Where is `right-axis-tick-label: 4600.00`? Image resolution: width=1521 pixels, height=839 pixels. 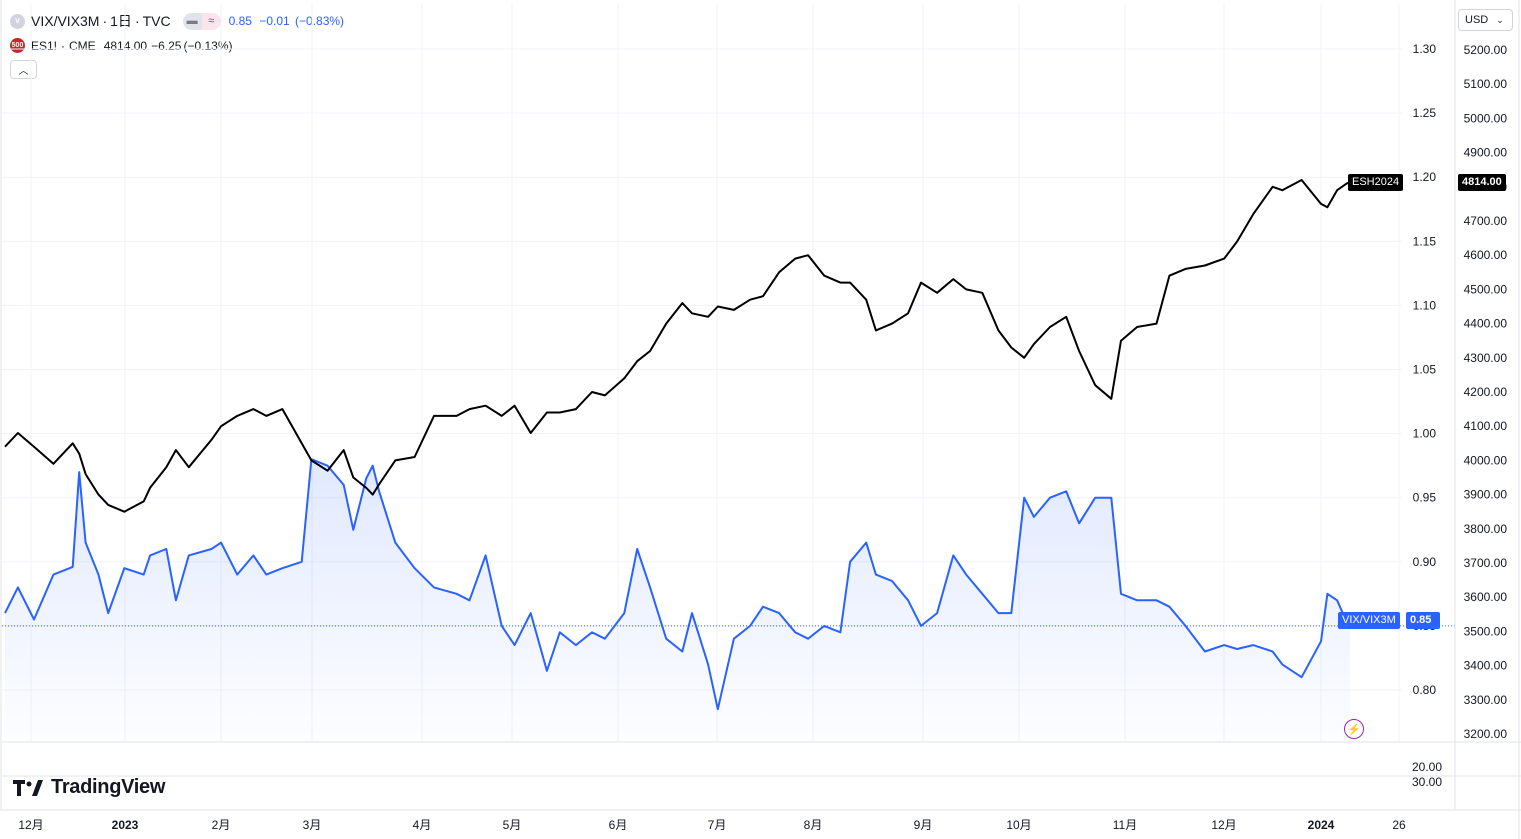 right-axis-tick-label: 4600.00 is located at coordinates (1486, 255).